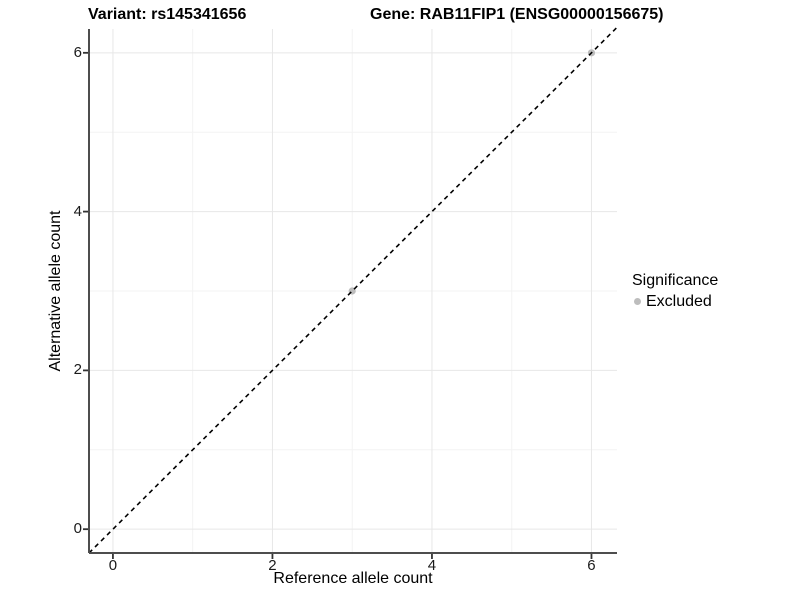 This screenshot has width=800, height=600. What do you see at coordinates (675, 280) in the screenshot?
I see `legend-title: Significance` at bounding box center [675, 280].